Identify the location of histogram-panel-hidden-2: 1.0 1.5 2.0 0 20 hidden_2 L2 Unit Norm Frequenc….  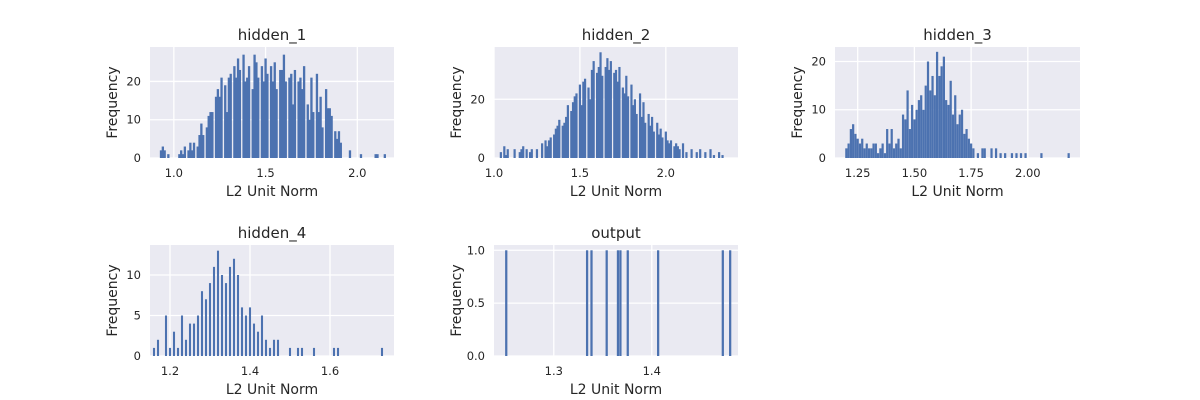
(593, 113).